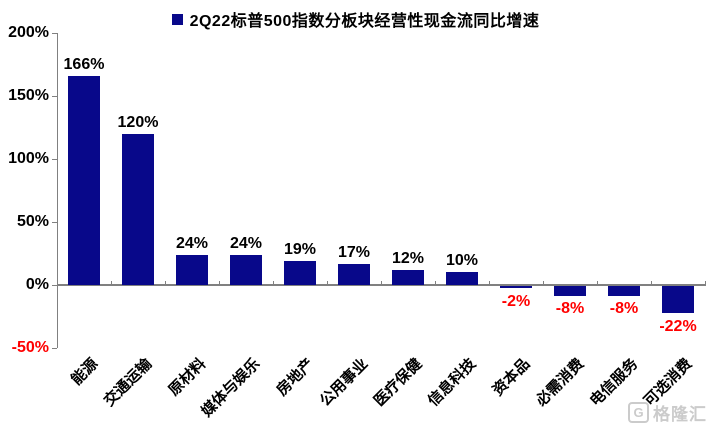 This screenshot has height=429, width=711. Describe the element at coordinates (408, 258) in the screenshot. I see `bar-value-label: 12%` at that location.